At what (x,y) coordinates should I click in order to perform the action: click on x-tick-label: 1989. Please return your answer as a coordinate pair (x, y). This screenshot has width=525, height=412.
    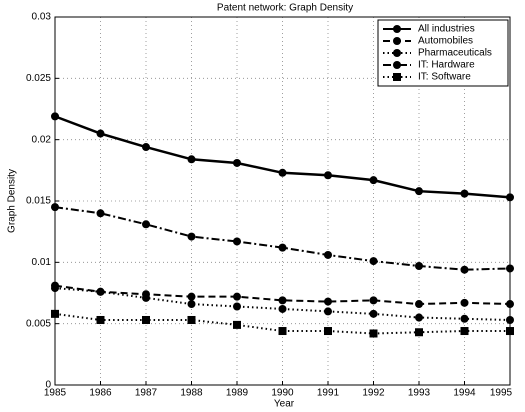
    Looking at the image, I should click on (237, 393).